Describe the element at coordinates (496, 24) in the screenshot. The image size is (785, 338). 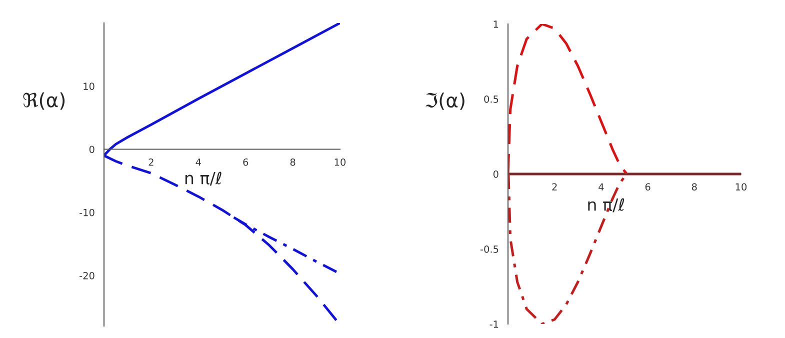
I see `y-tick-label: 1` at that location.